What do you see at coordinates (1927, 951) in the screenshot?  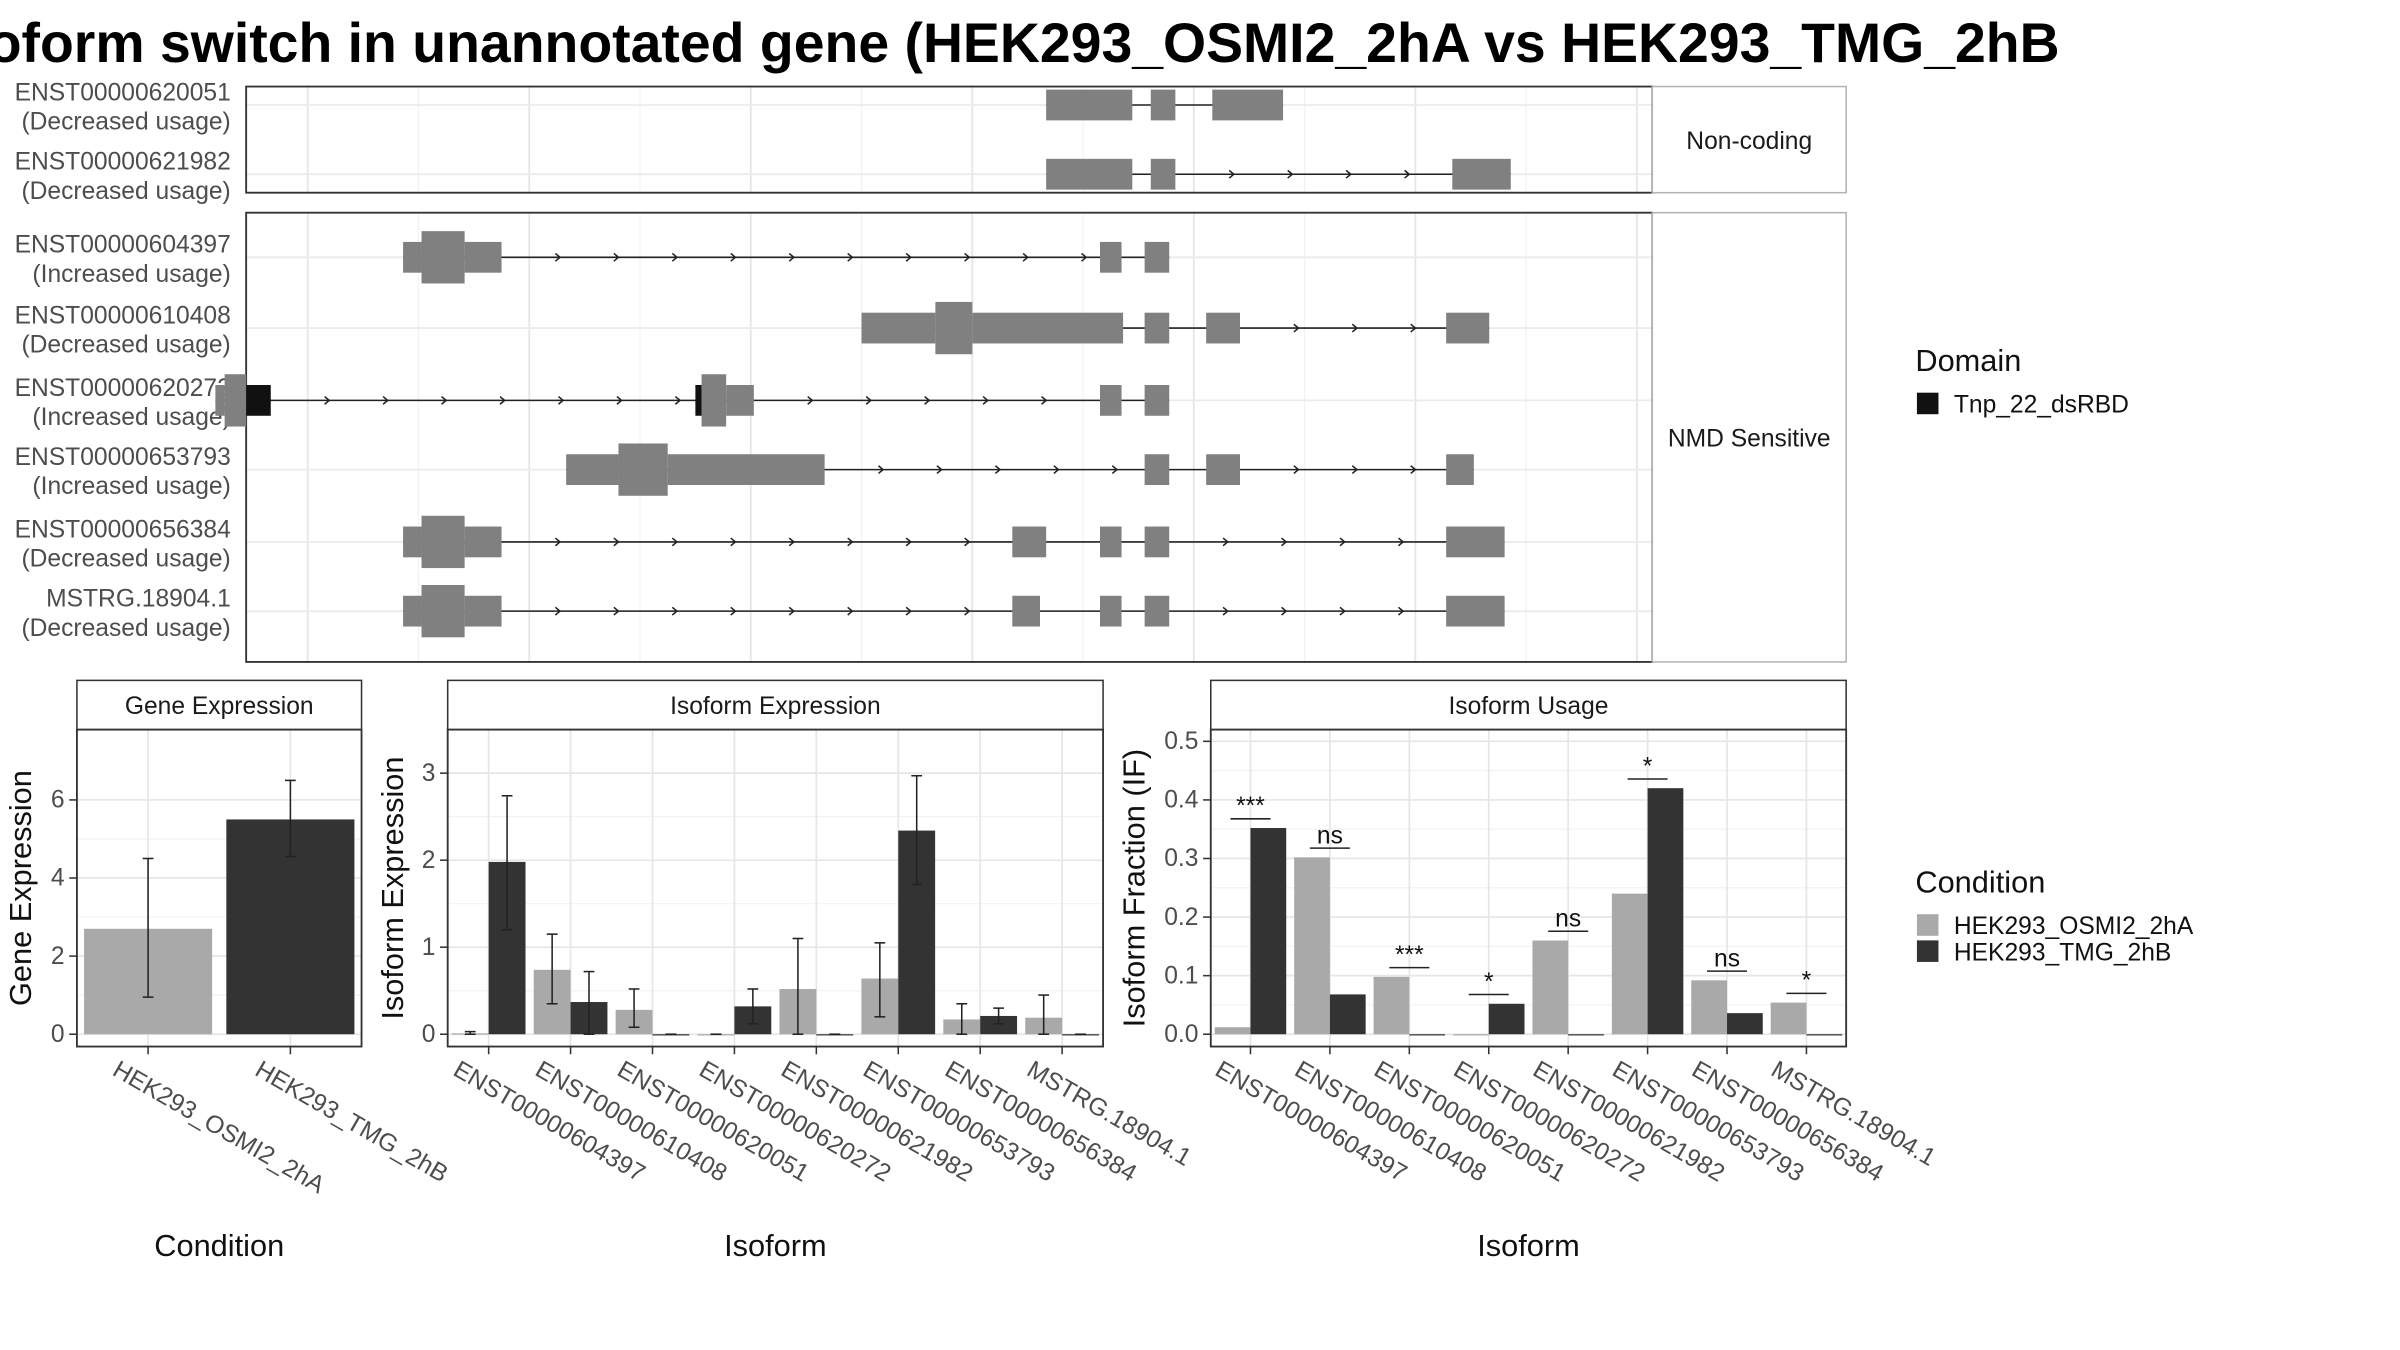 I see `legend-condition-swatch` at bounding box center [1927, 951].